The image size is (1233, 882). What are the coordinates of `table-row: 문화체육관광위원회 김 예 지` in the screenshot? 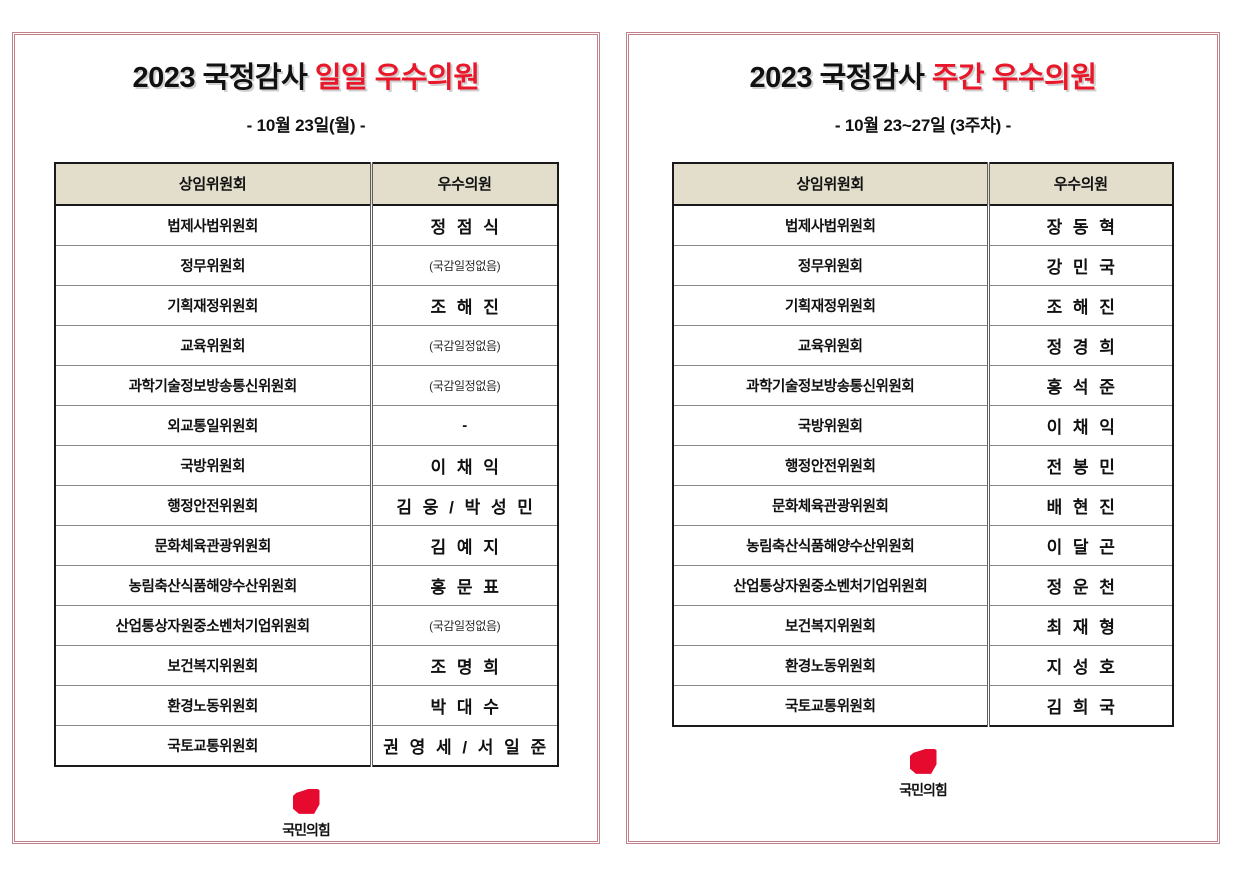 It's located at (306, 545).